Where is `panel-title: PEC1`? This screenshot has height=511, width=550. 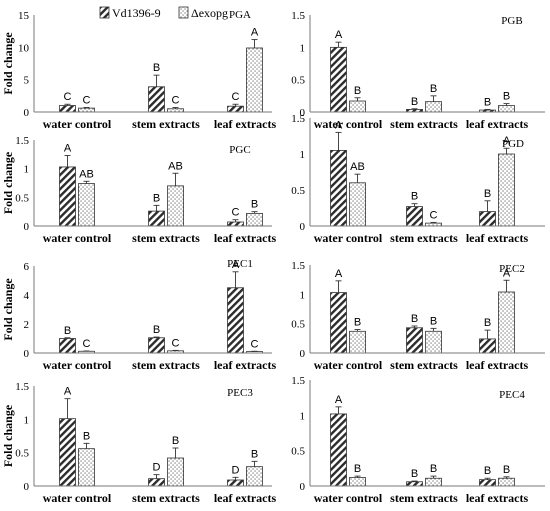 panel-title: PEC1 is located at coordinates (240, 264).